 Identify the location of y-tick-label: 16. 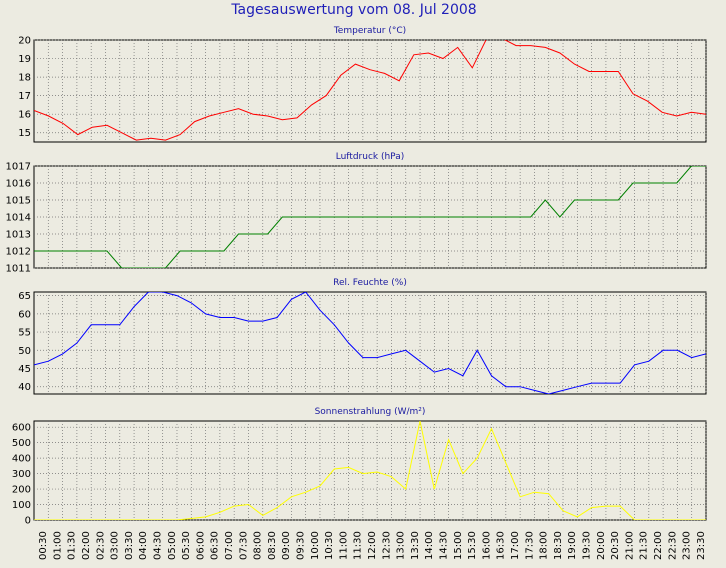
(24, 115).